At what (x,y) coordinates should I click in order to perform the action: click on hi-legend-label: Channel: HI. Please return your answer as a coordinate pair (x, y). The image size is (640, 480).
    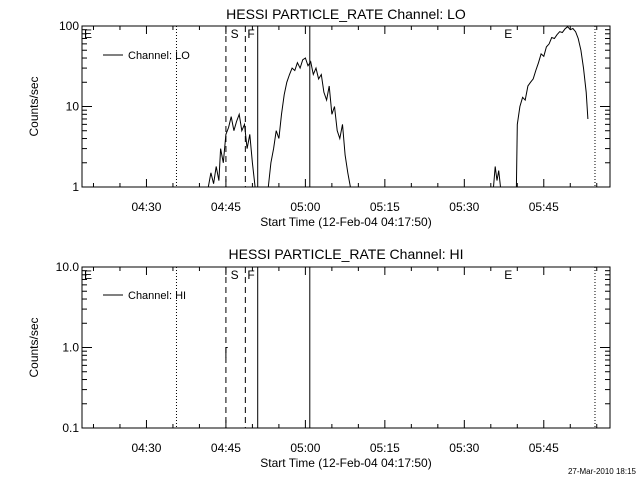
    Looking at the image, I should click on (157, 296).